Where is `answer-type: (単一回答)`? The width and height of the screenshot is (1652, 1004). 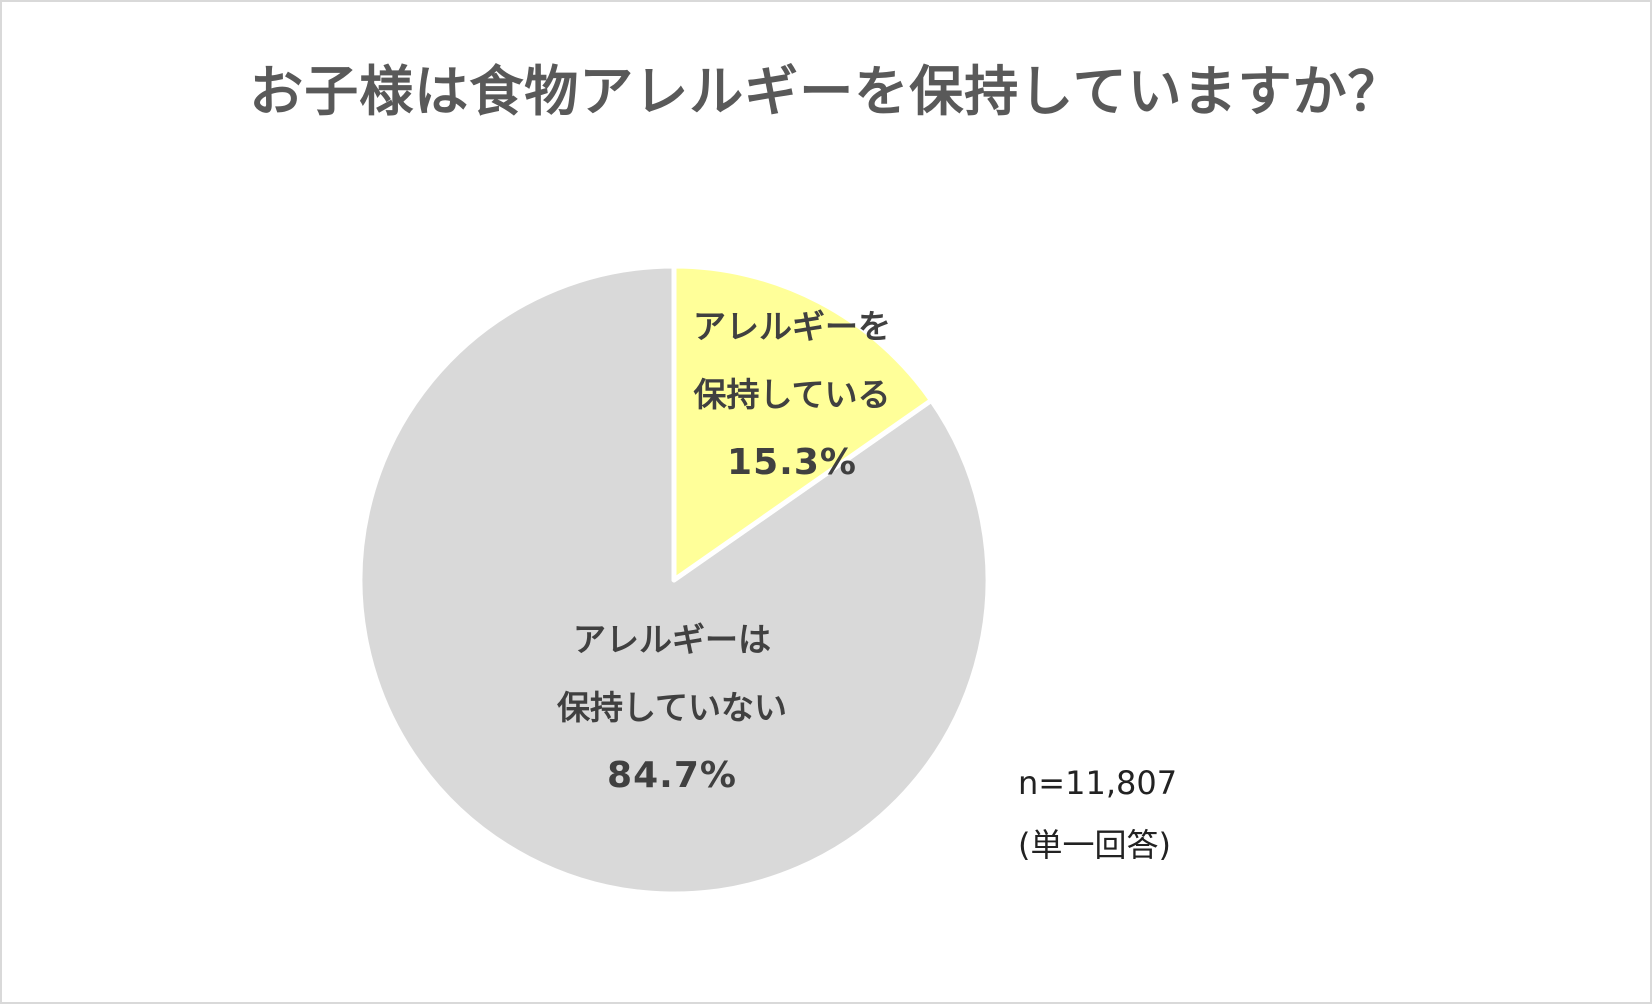
answer-type: (単一回答) is located at coordinates (1094, 845).